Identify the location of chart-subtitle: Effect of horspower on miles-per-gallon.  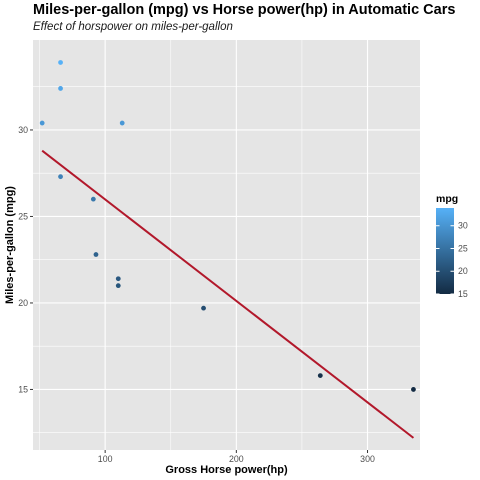
(133, 27).